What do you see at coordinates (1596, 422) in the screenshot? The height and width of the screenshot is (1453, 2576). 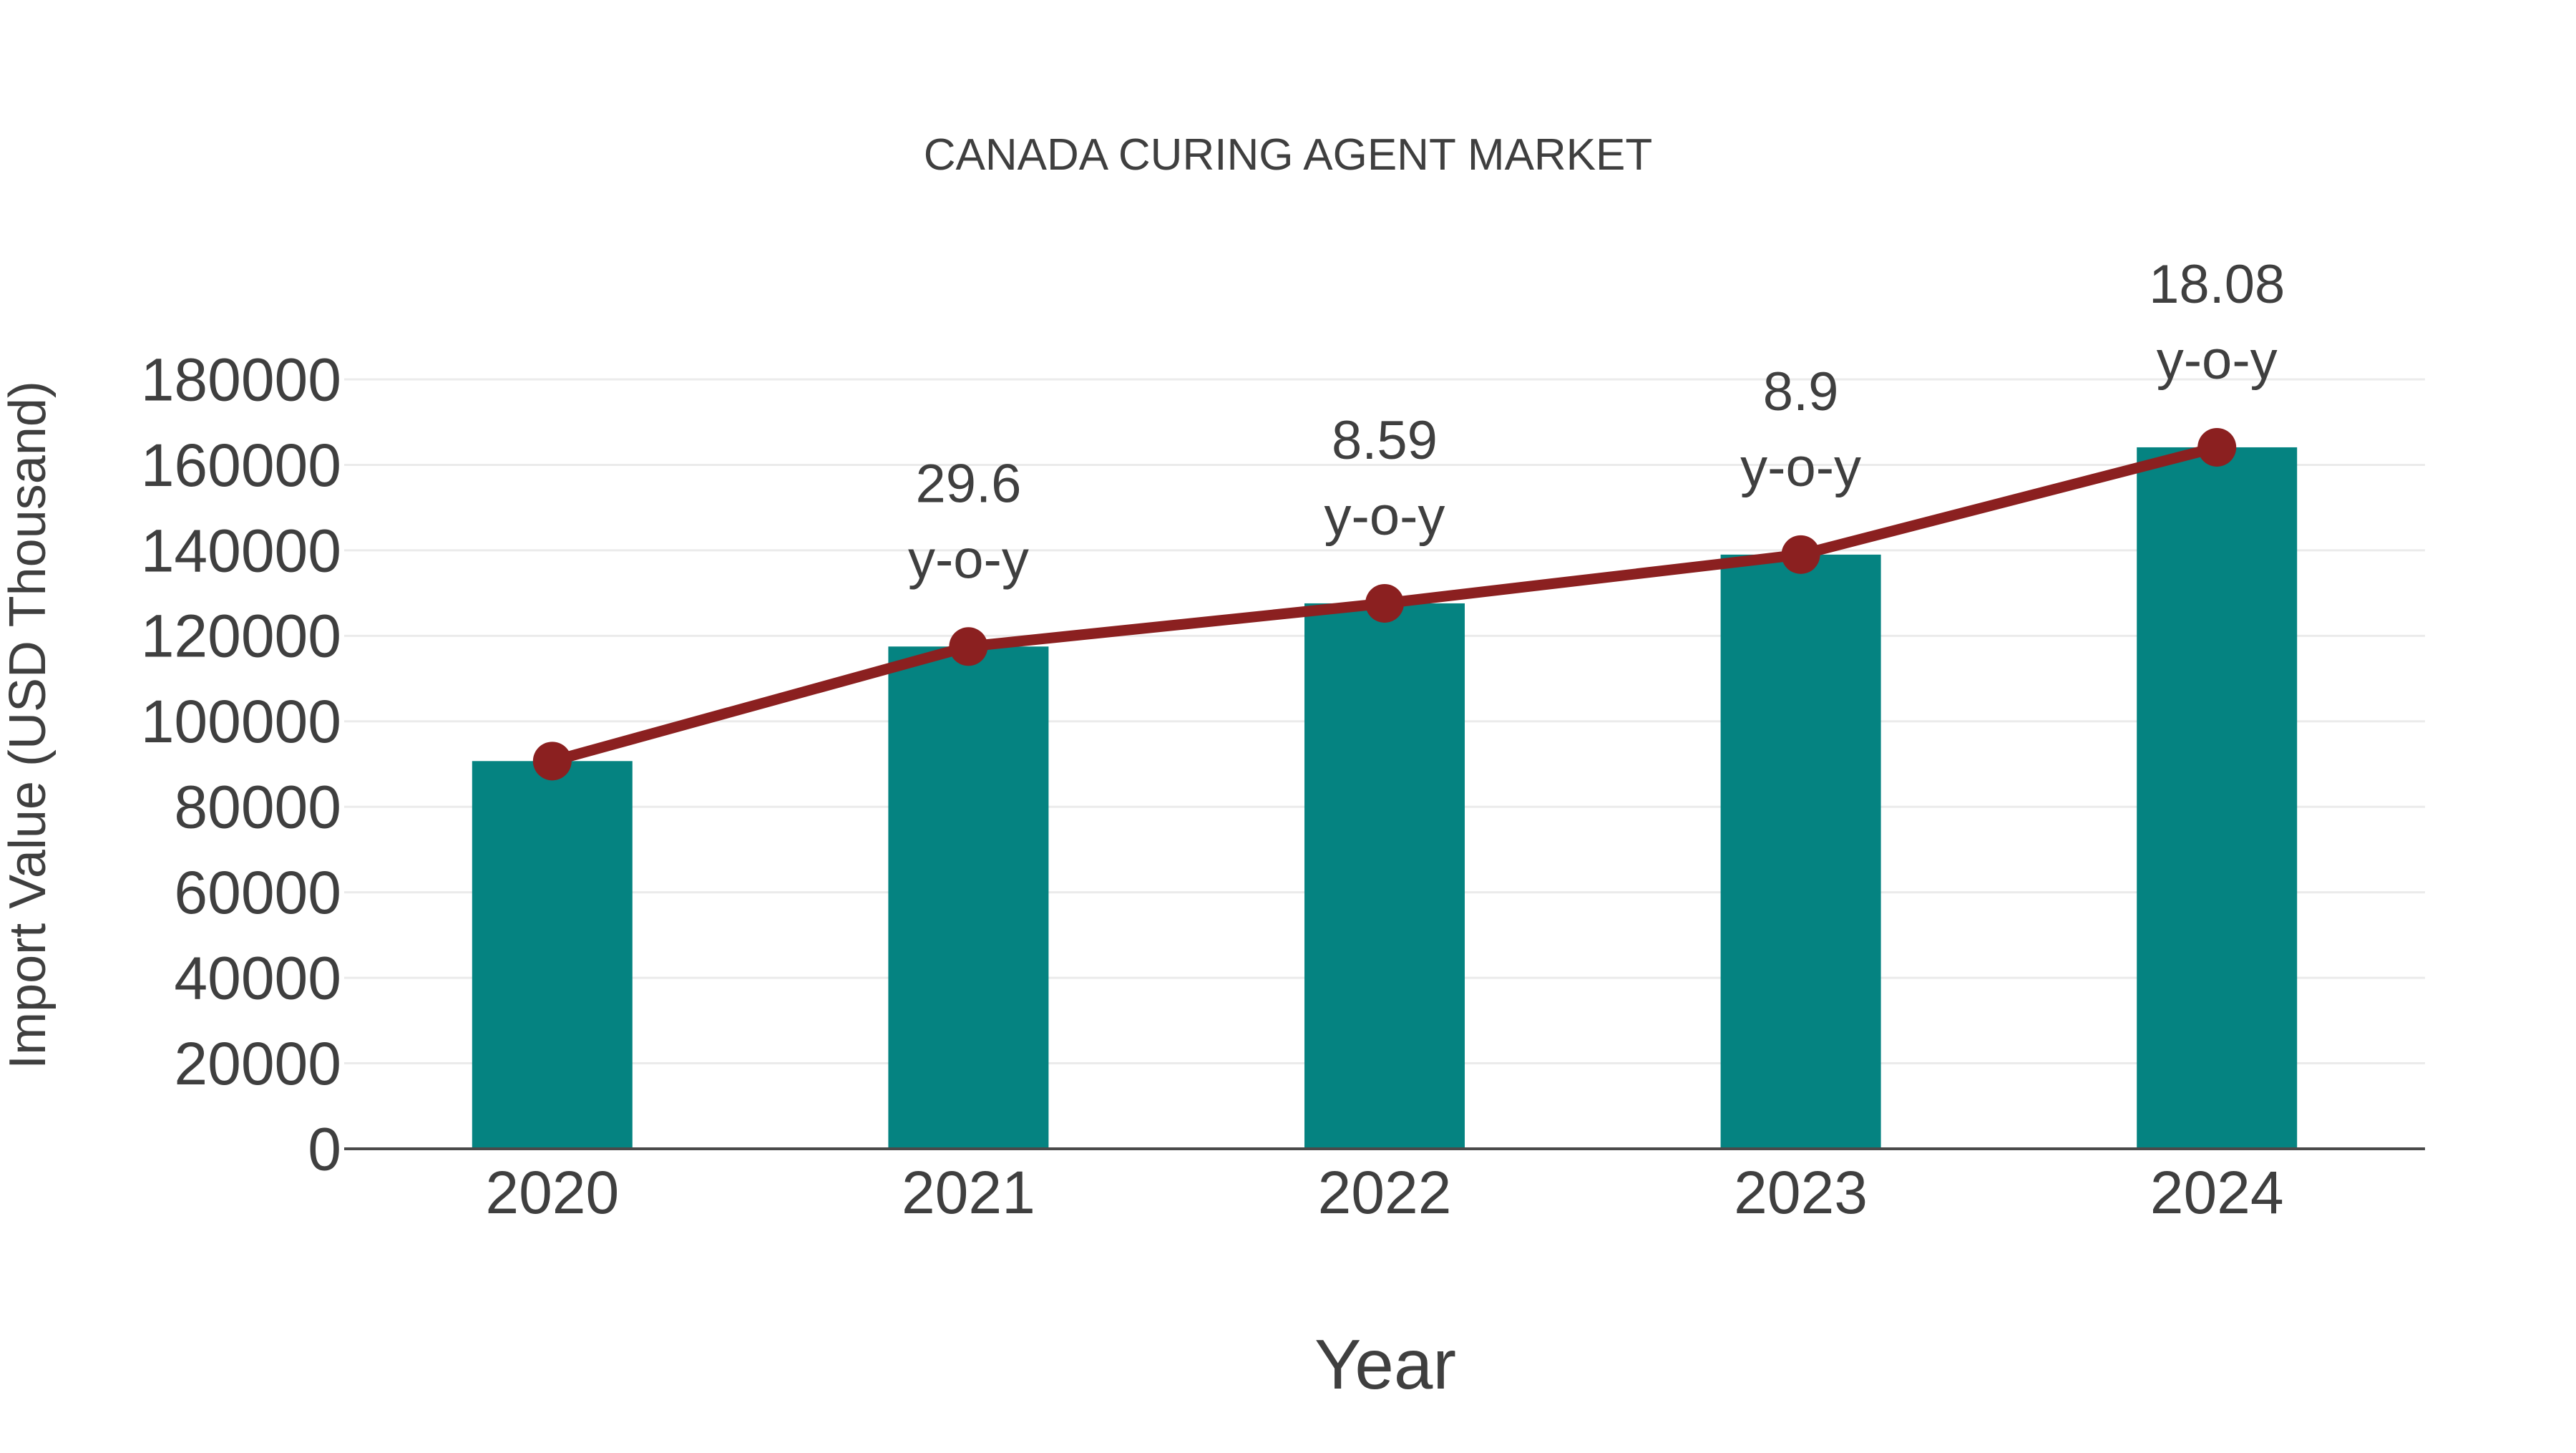 I see `point-labels: 29.6 y-o-y 8.59 y-o-y 8.9 y-o-y 18.08 y-o-y` at bounding box center [1596, 422].